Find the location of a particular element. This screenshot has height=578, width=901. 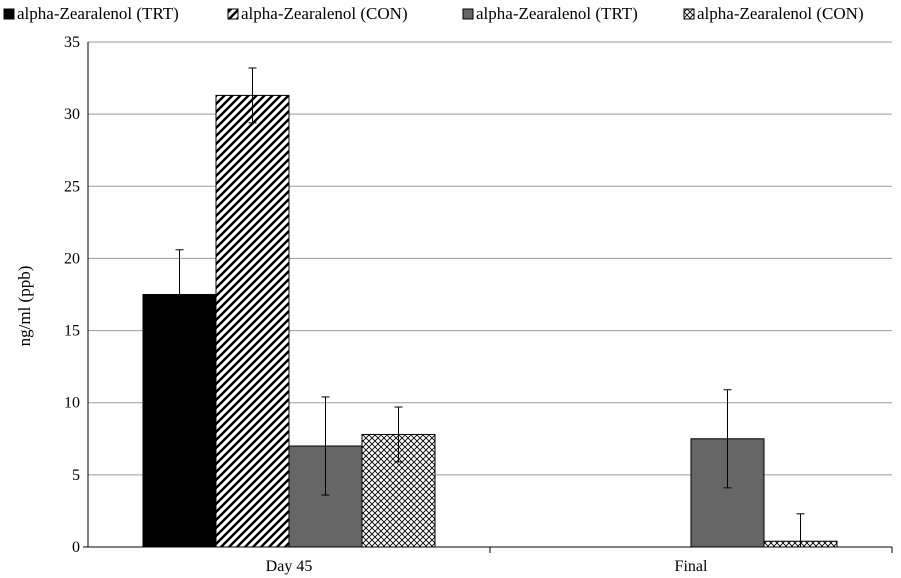

y-axis-label: ng/ml (ppb) is located at coordinates (24, 306).